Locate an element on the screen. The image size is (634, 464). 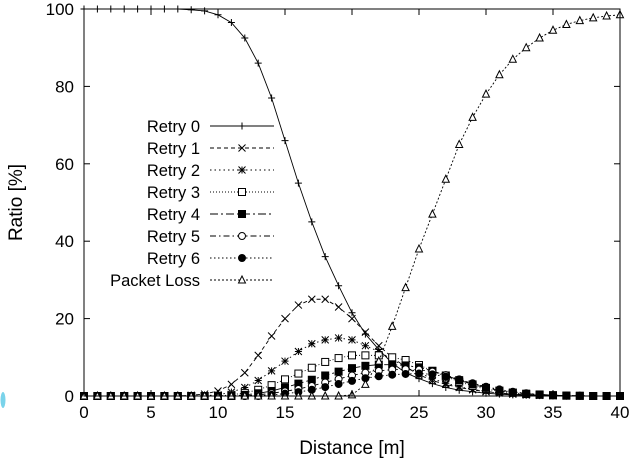
data-point-circle-open is located at coordinates (242, 236).